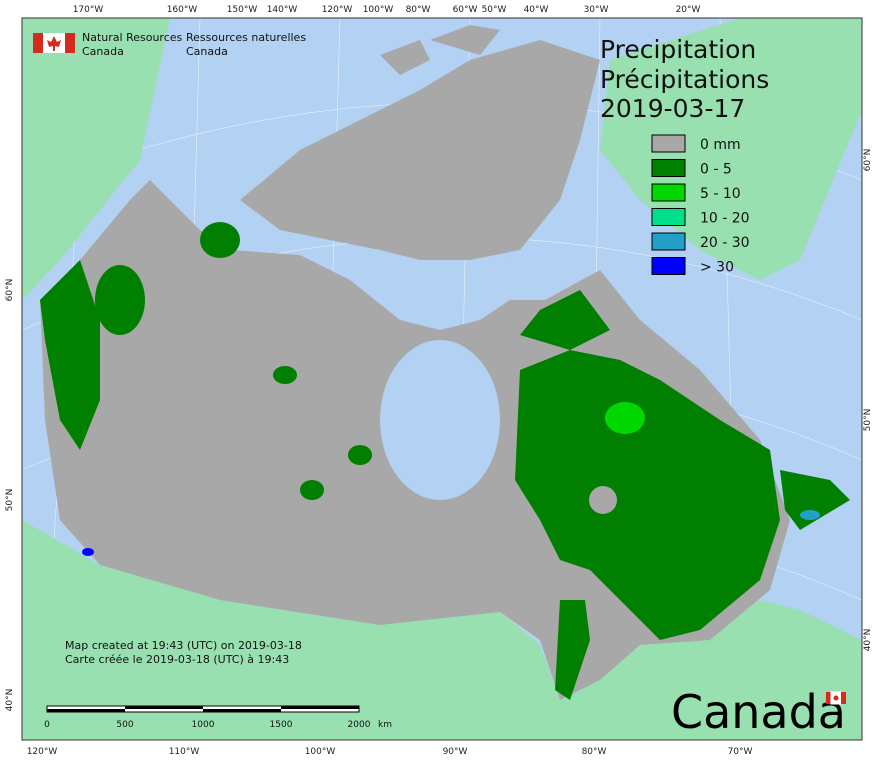  I want to click on title-block: Precipitation Précipitations 2019-03-17, so click(684, 79).